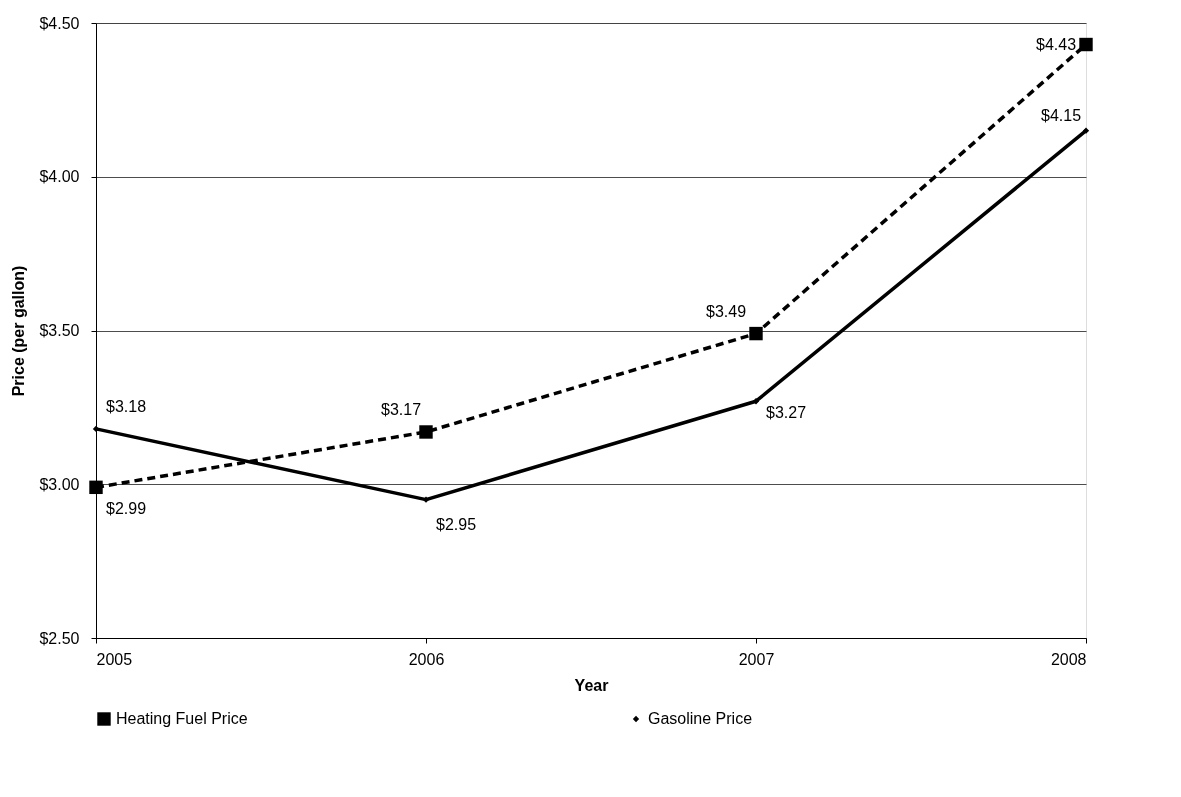  What do you see at coordinates (19, 331) in the screenshot?
I see `y-axis-title: Price (per gallon)` at bounding box center [19, 331].